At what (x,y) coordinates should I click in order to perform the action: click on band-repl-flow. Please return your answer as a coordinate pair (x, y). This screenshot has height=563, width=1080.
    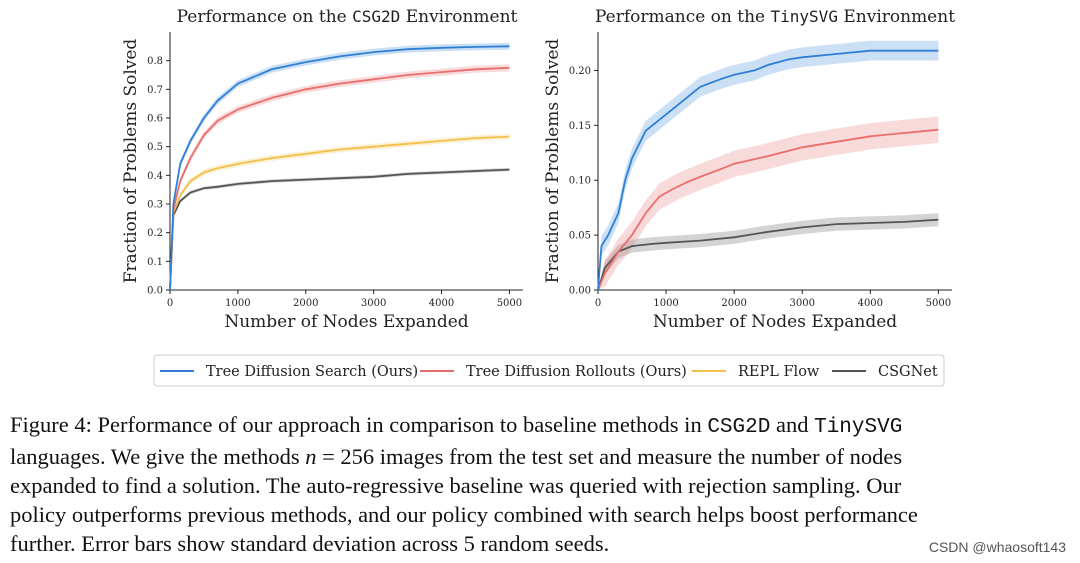
    Looking at the image, I should click on (340, 211).